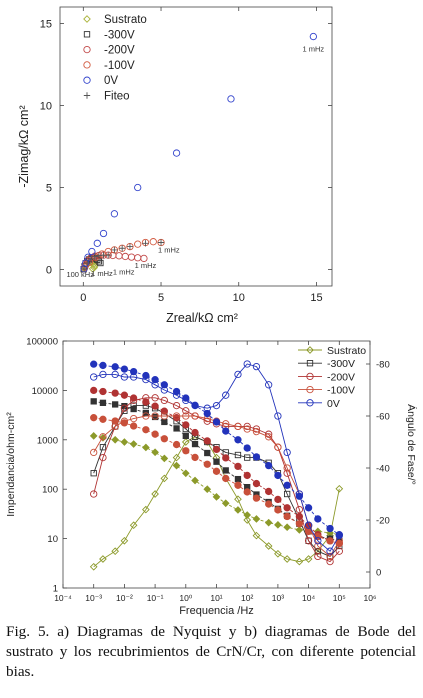  I want to click on bode-x-tick-label: 10⁻¹, so click(155, 598).